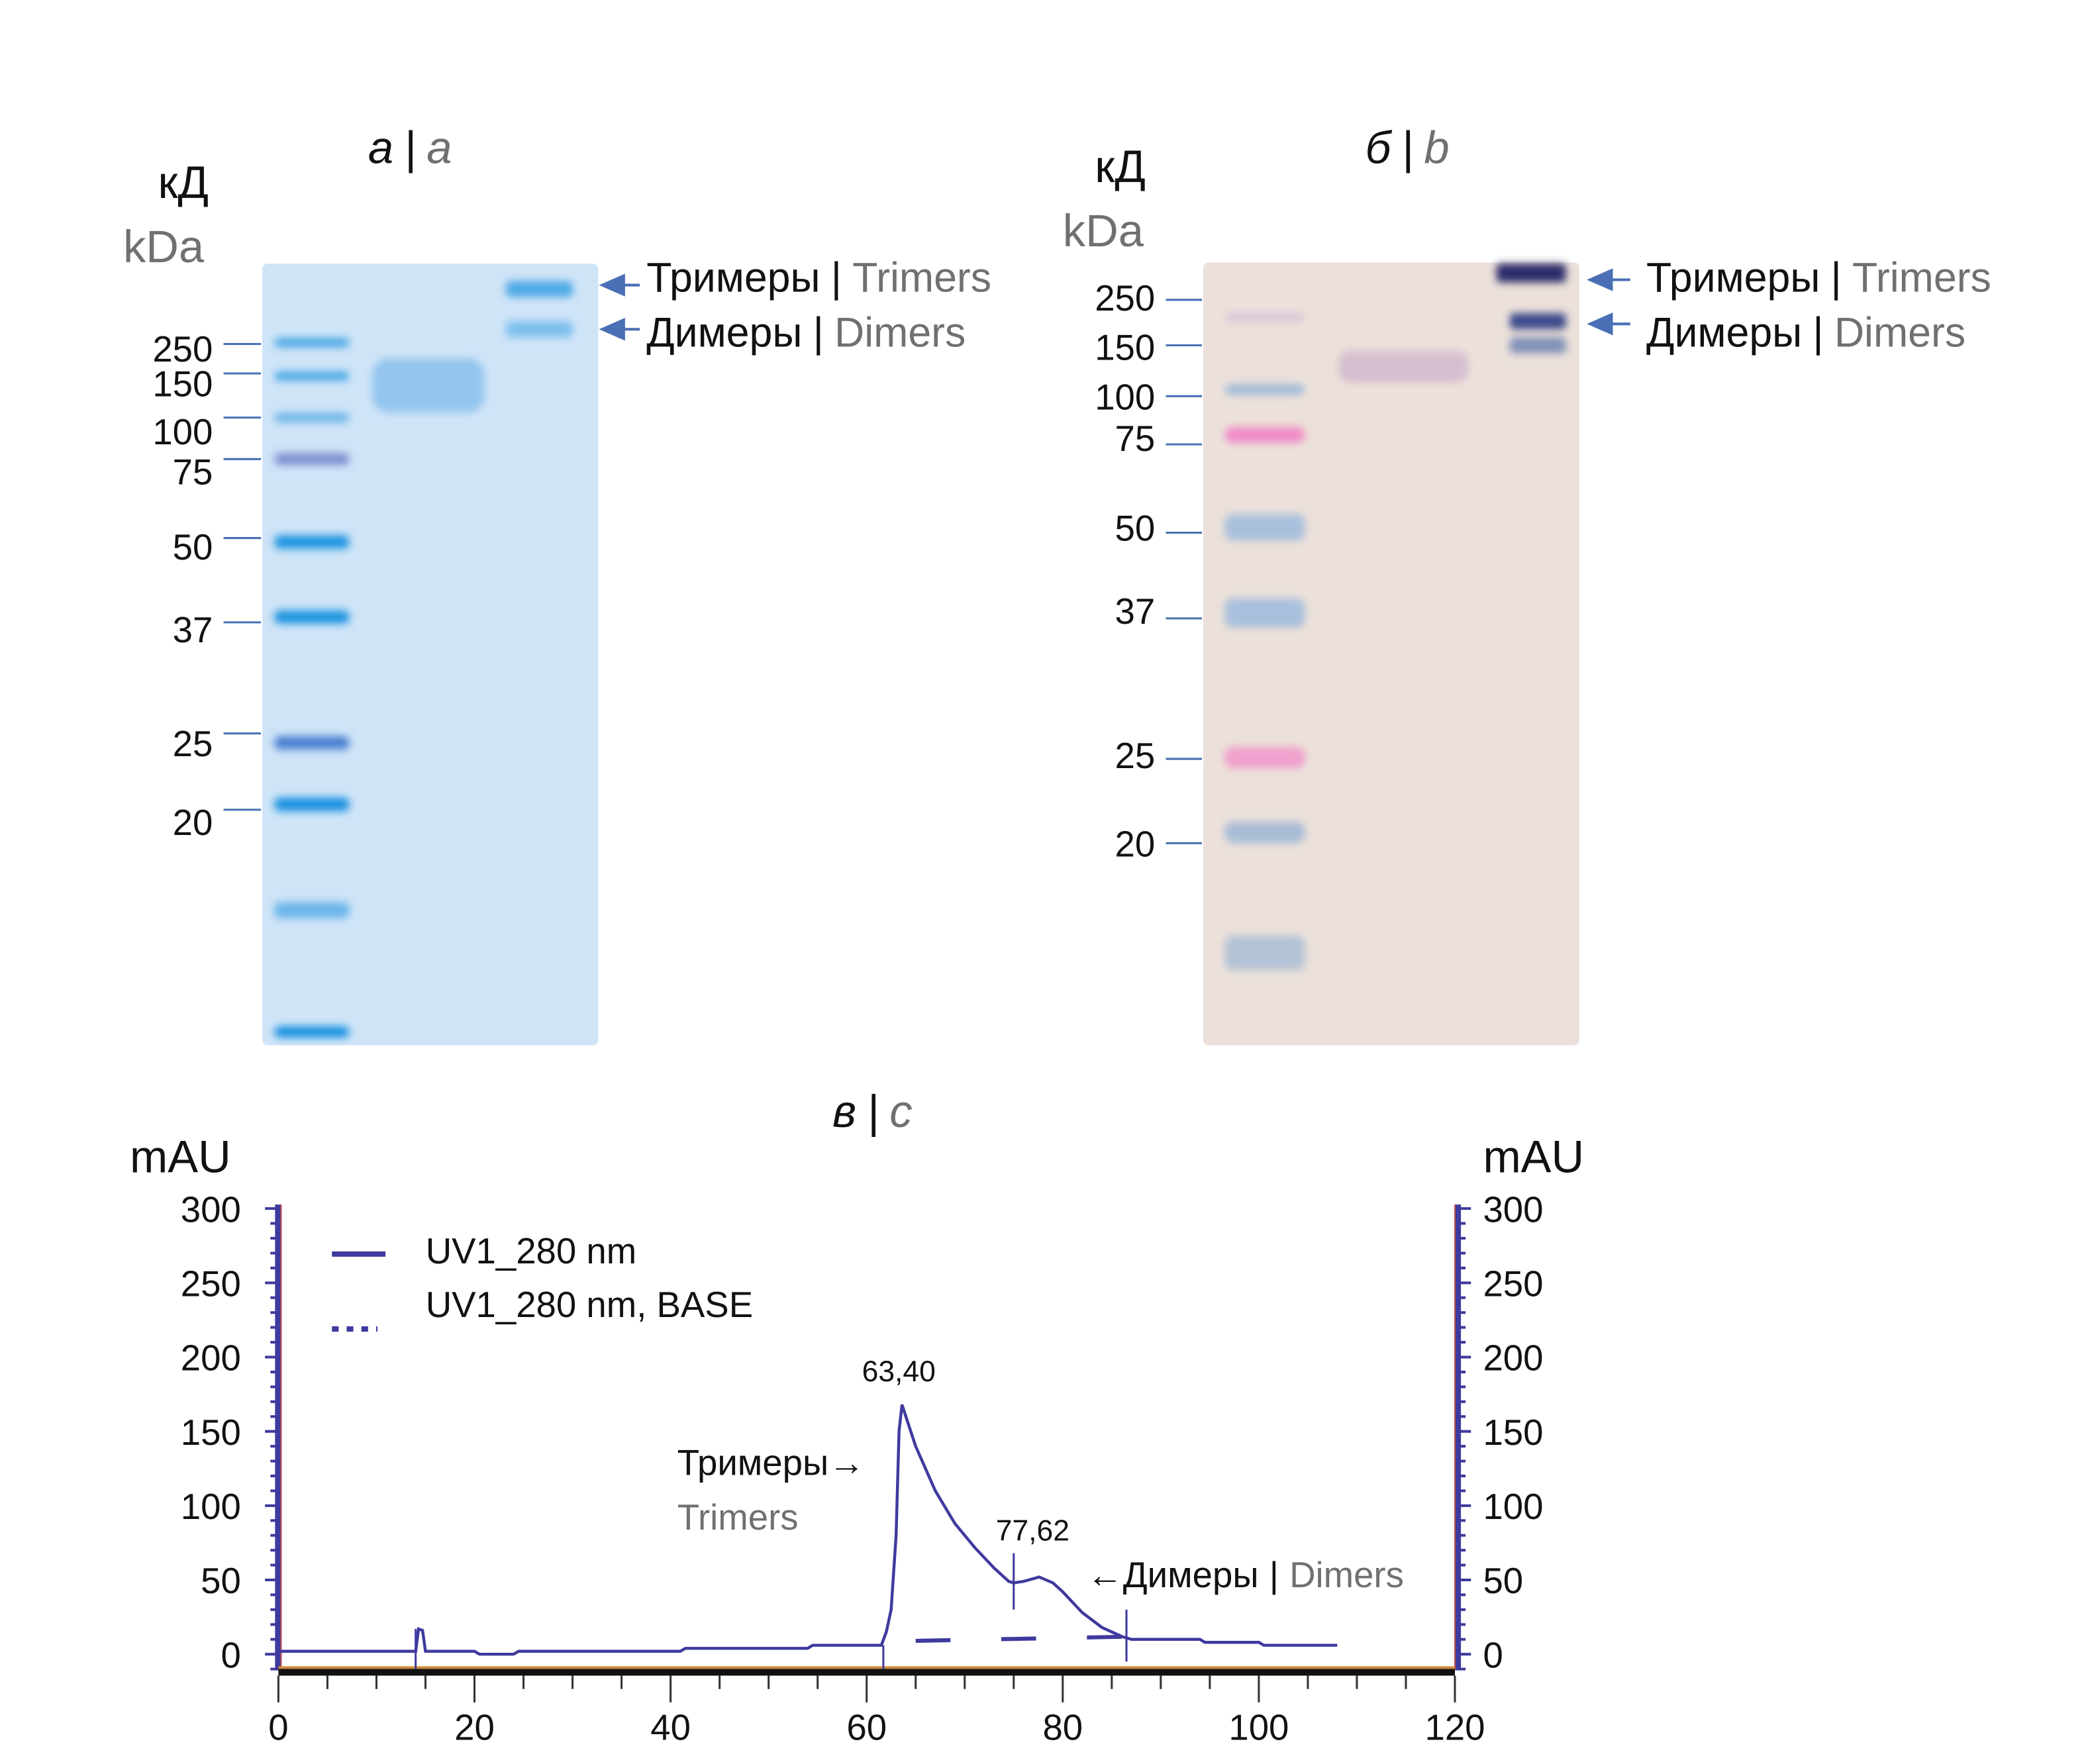  What do you see at coordinates (221, 1581) in the screenshot?
I see `y-tick-label-left: 50` at bounding box center [221, 1581].